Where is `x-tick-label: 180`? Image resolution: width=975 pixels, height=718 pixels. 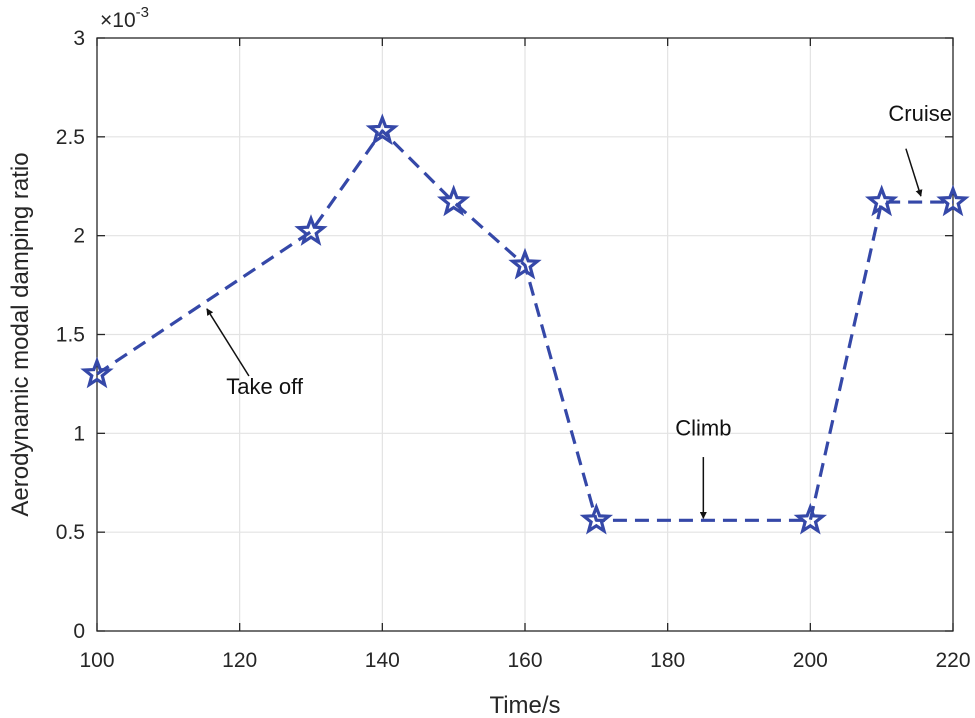
x-tick-label: 180 is located at coordinates (667, 660).